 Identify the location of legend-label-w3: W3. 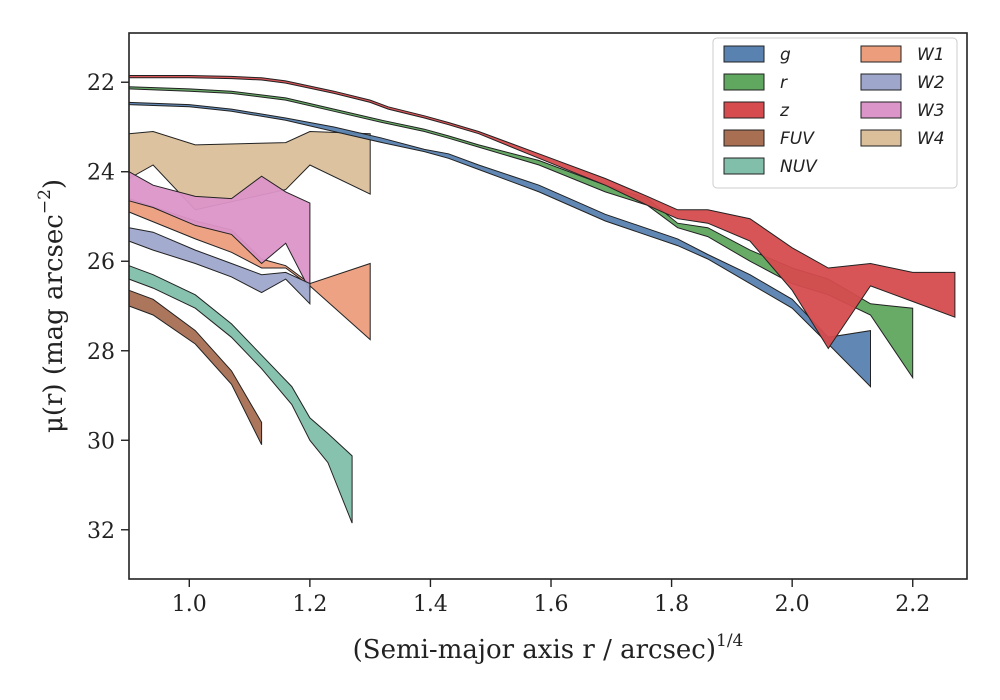
(931, 111).